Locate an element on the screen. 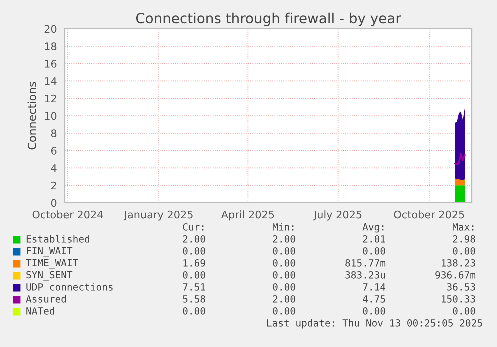 This screenshot has height=347, width=497. y-tick-label: 6 is located at coordinates (54, 151).